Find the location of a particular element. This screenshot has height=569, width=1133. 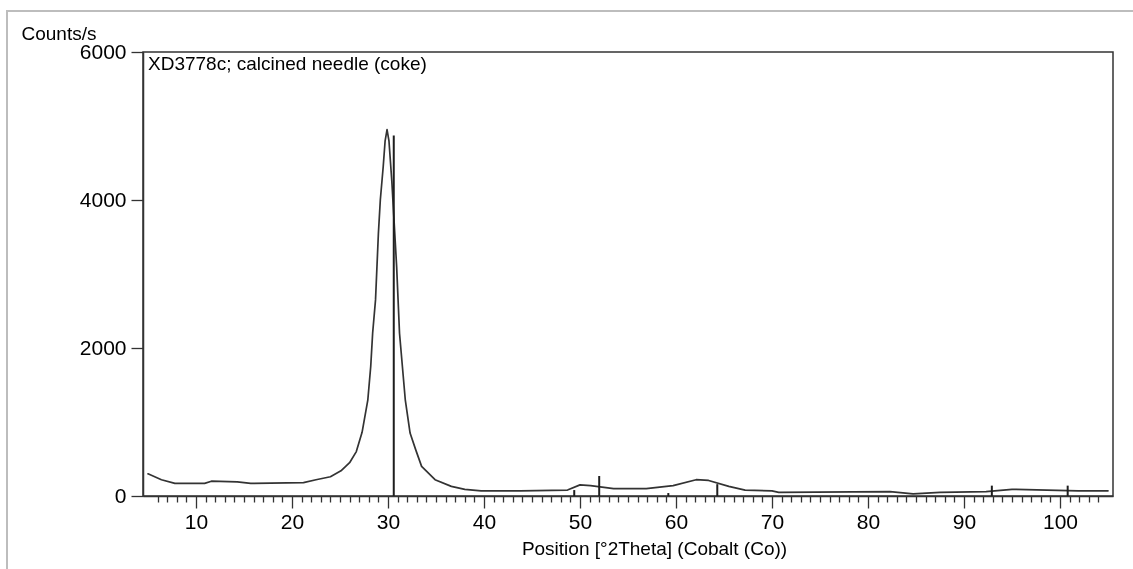

chart-title: XD3778c; calcined needle (coke) is located at coordinates (287, 63).